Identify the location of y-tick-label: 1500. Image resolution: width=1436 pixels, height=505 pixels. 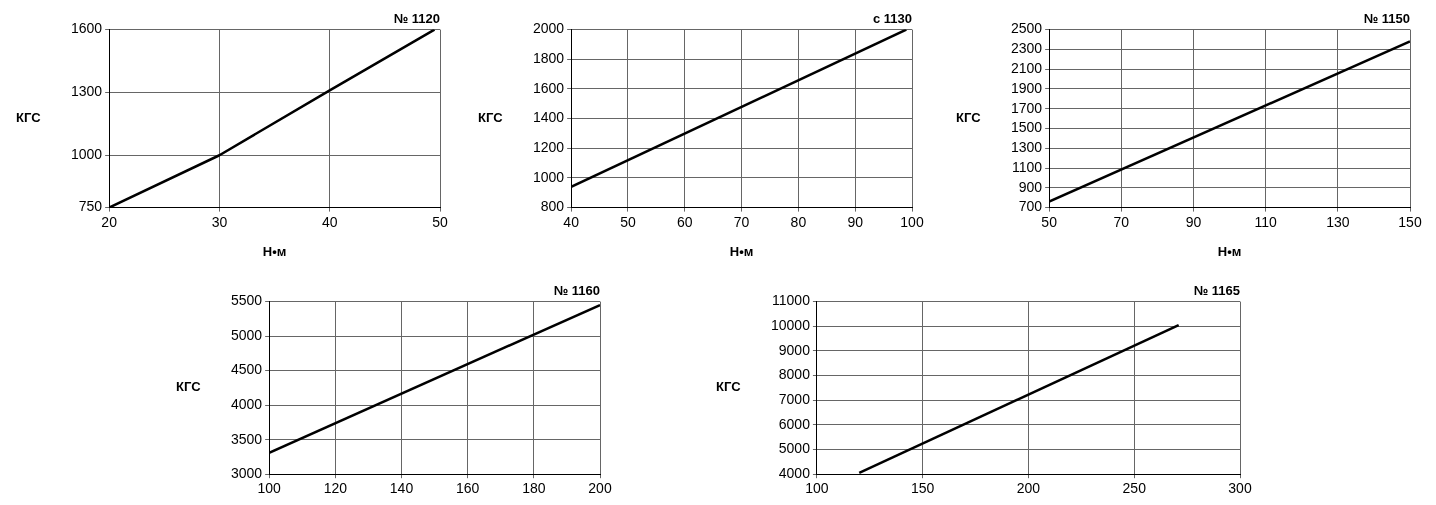
(1026, 127).